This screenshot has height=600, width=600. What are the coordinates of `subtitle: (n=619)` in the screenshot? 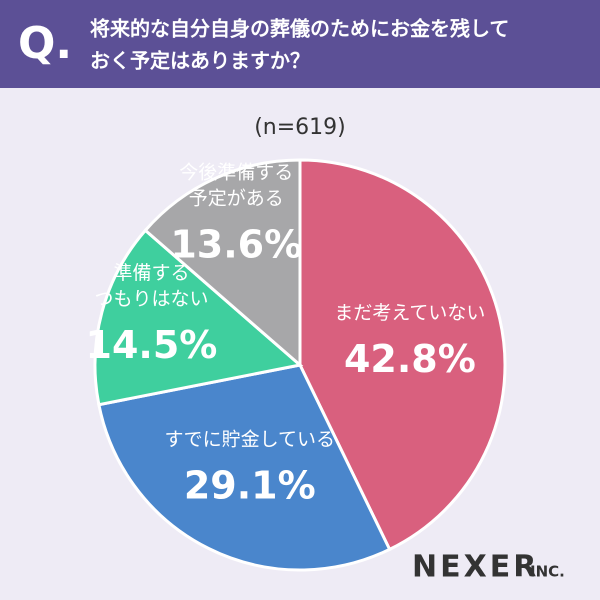 It's located at (300, 127).